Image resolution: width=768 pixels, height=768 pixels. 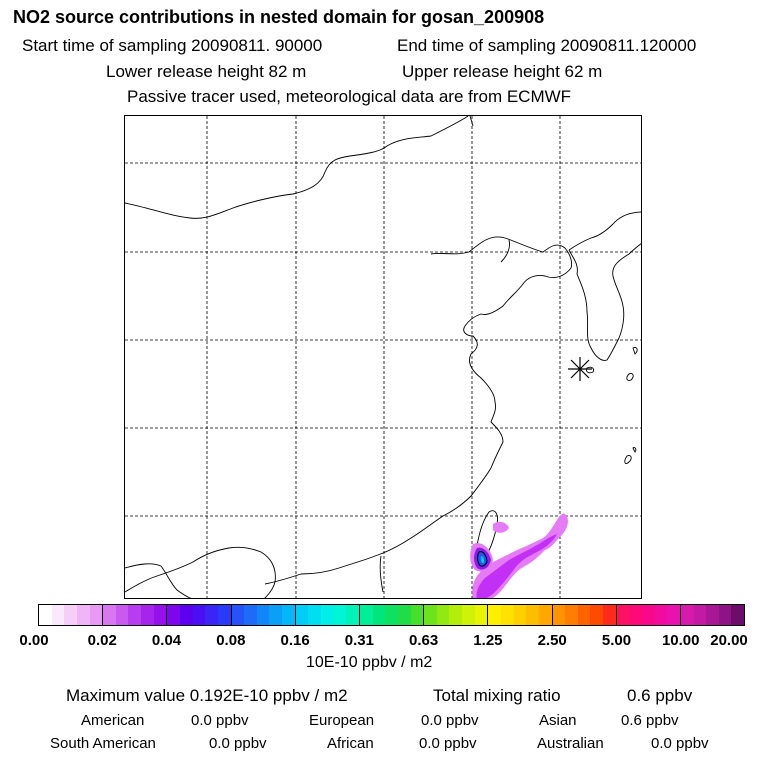 What do you see at coordinates (547, 45) in the screenshot?
I see `end-time-label: End time of sampling 20090811.120000` at bounding box center [547, 45].